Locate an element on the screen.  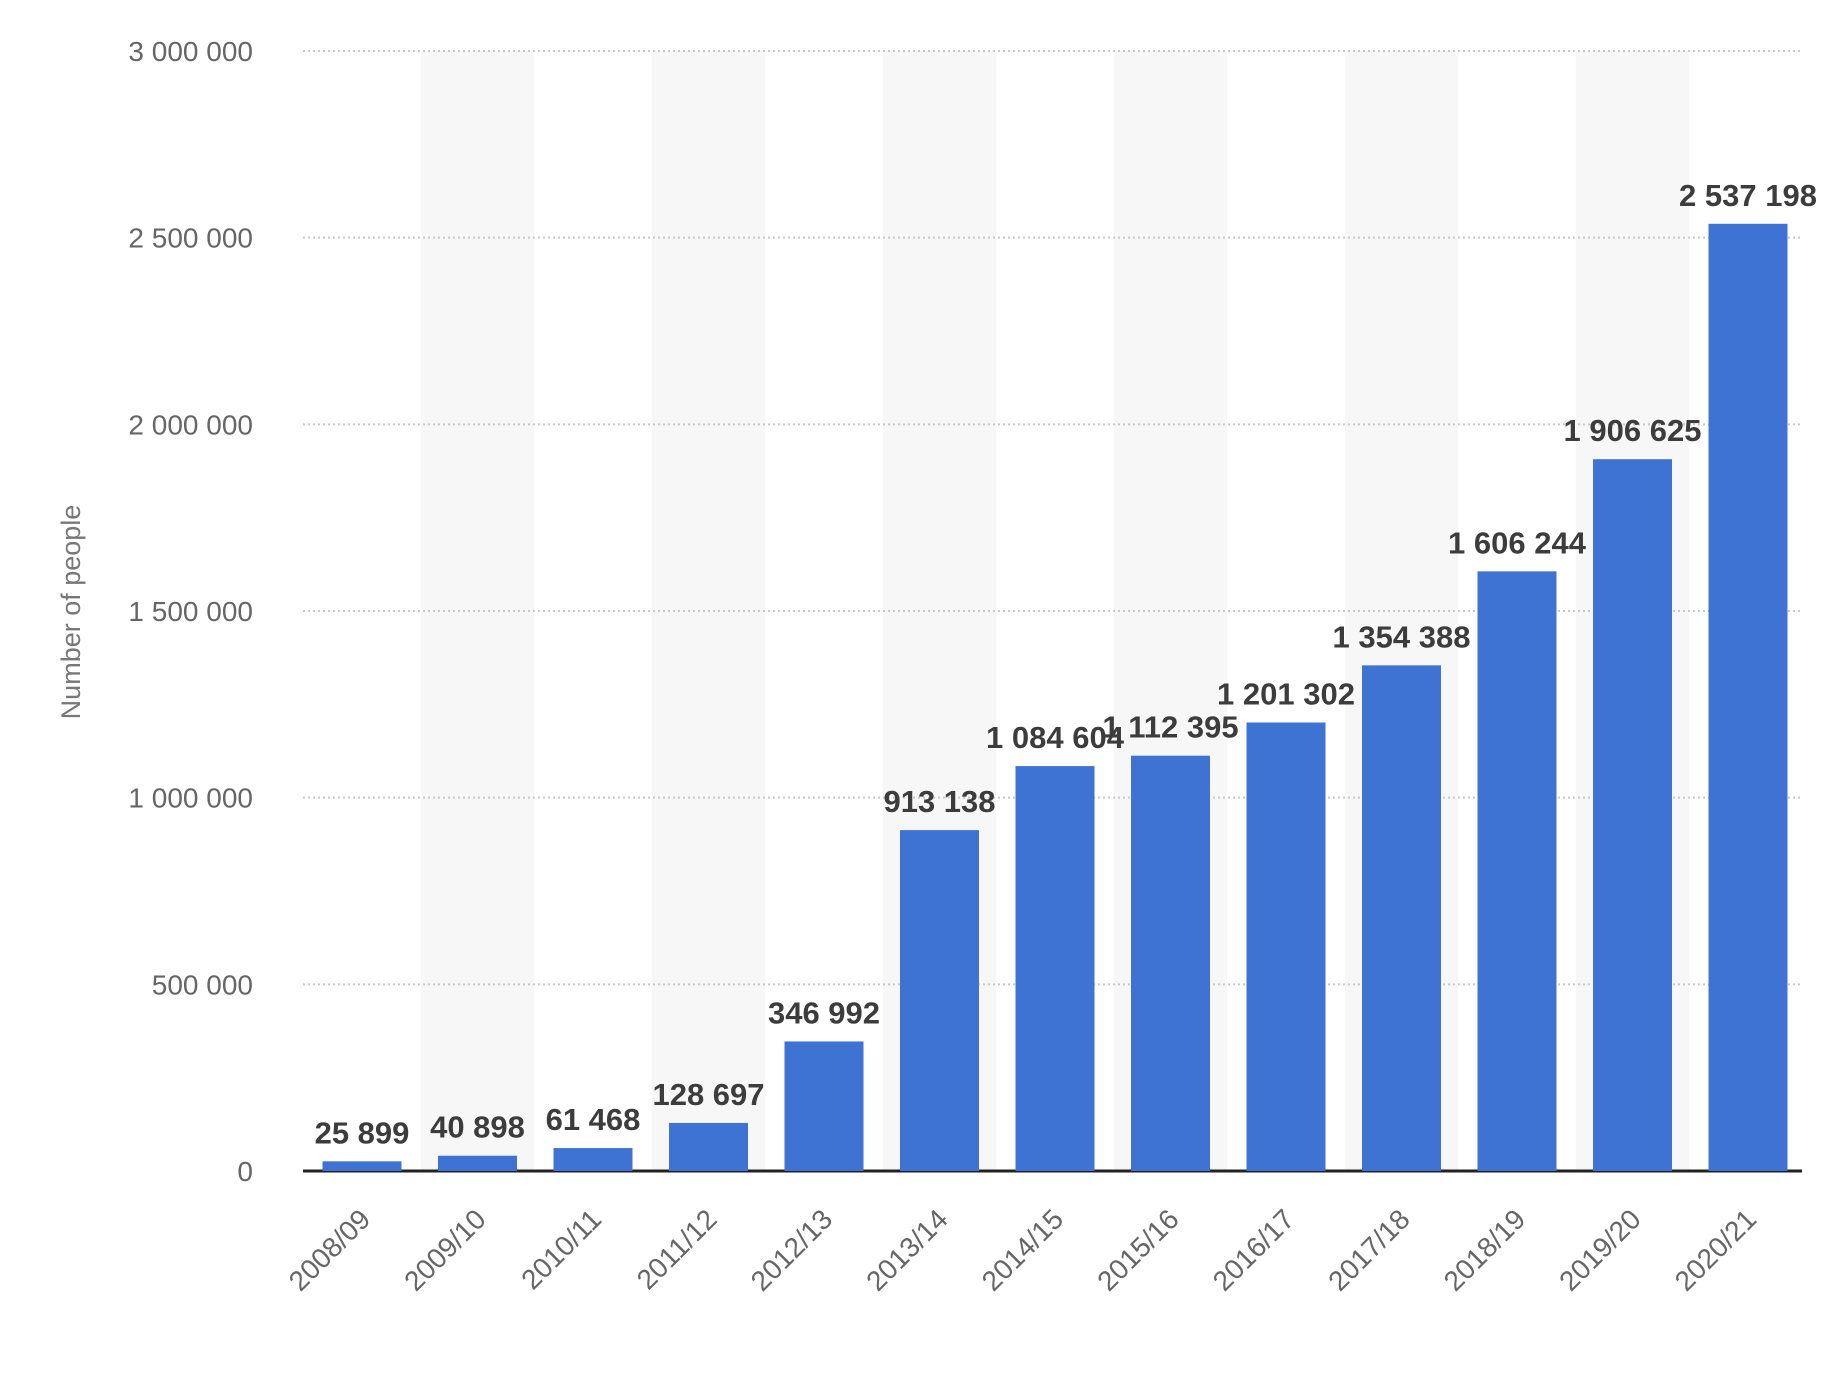
data-label: 1 201 302 is located at coordinates (1286, 694).